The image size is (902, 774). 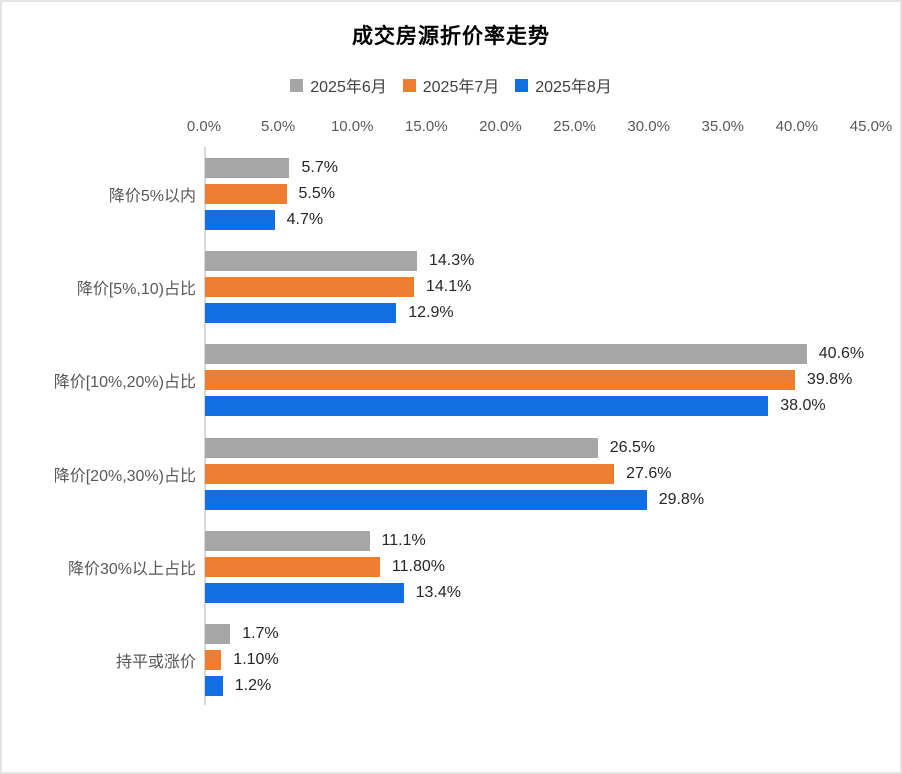 What do you see at coordinates (256, 660) in the screenshot?
I see `data-label: 1.10%` at bounding box center [256, 660].